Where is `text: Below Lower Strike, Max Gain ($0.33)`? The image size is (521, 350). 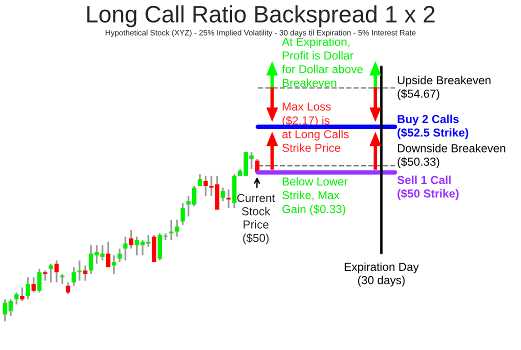 text: Below Lower Strike, Max Gain ($0.33) is located at coordinates (315, 196).